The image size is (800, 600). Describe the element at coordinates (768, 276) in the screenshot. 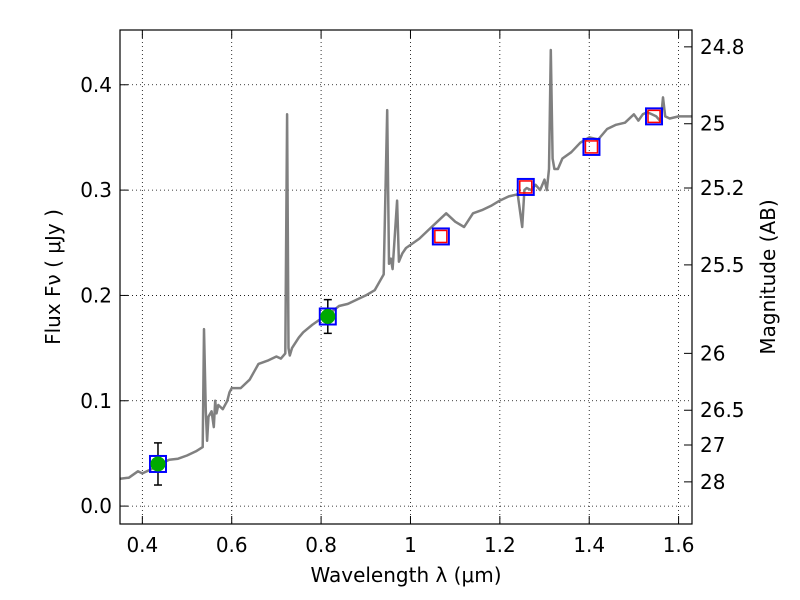

I see `right-axis-title: Magnitude (AB)` at that location.